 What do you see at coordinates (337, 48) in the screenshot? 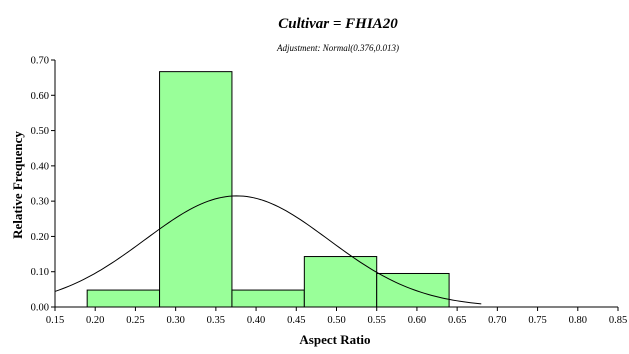
I see `chart-subtitle: Adjustment: Normal(0.376,0.013)` at bounding box center [337, 48].